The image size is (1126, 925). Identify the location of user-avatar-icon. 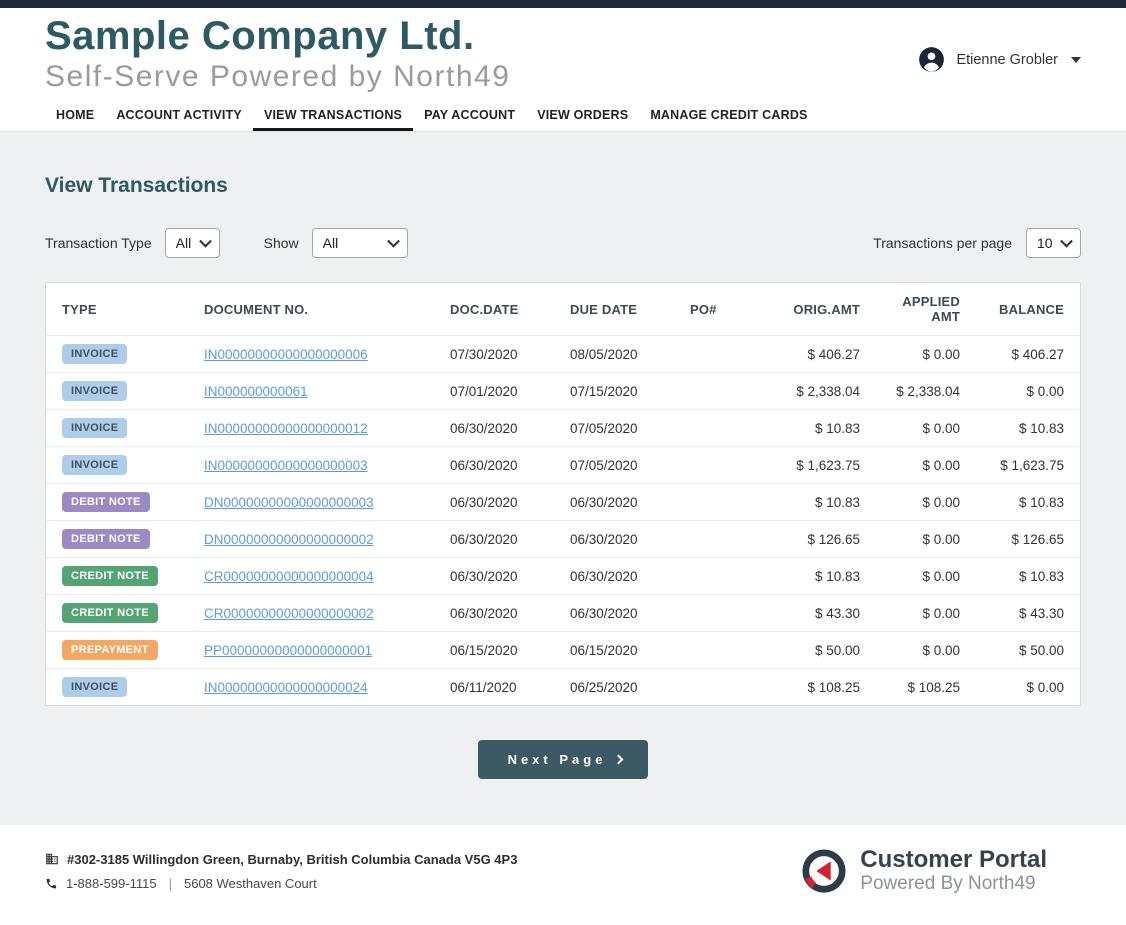
(932, 59).